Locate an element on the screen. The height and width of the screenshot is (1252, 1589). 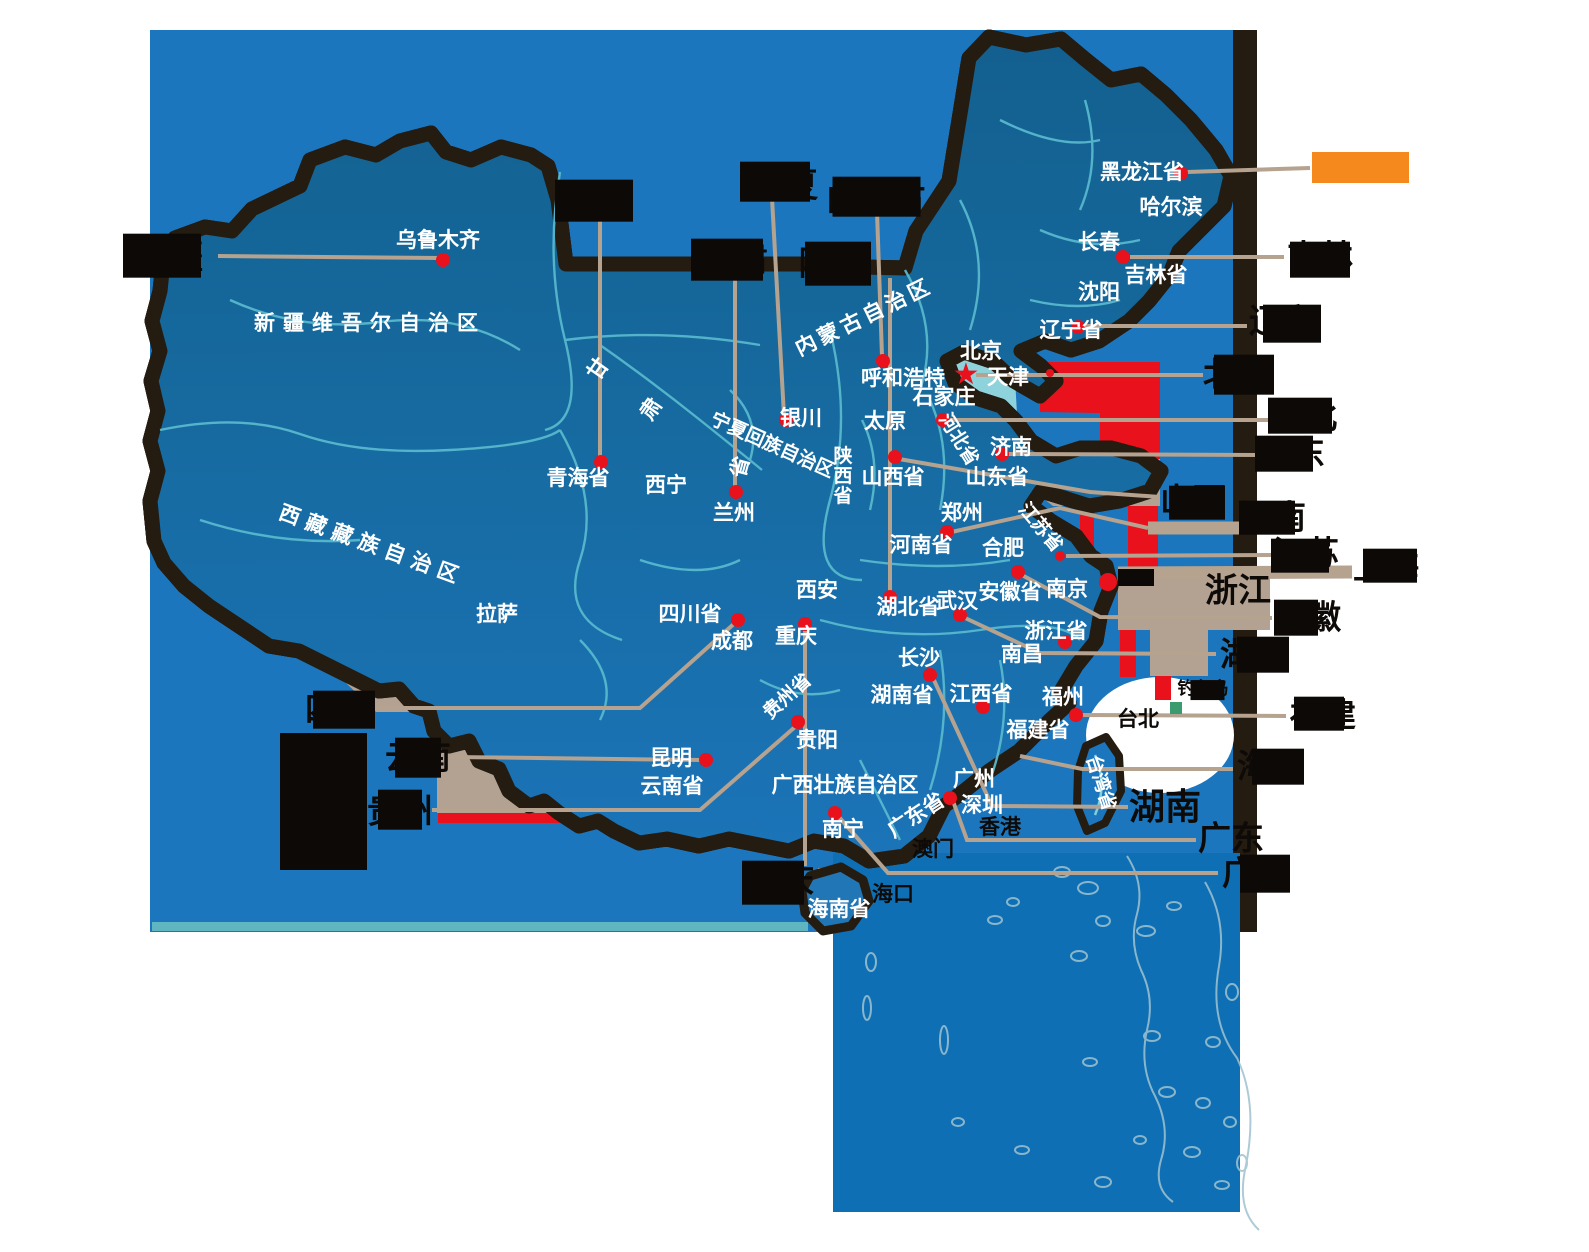
dot-shenyang is located at coordinates (1078, 327).